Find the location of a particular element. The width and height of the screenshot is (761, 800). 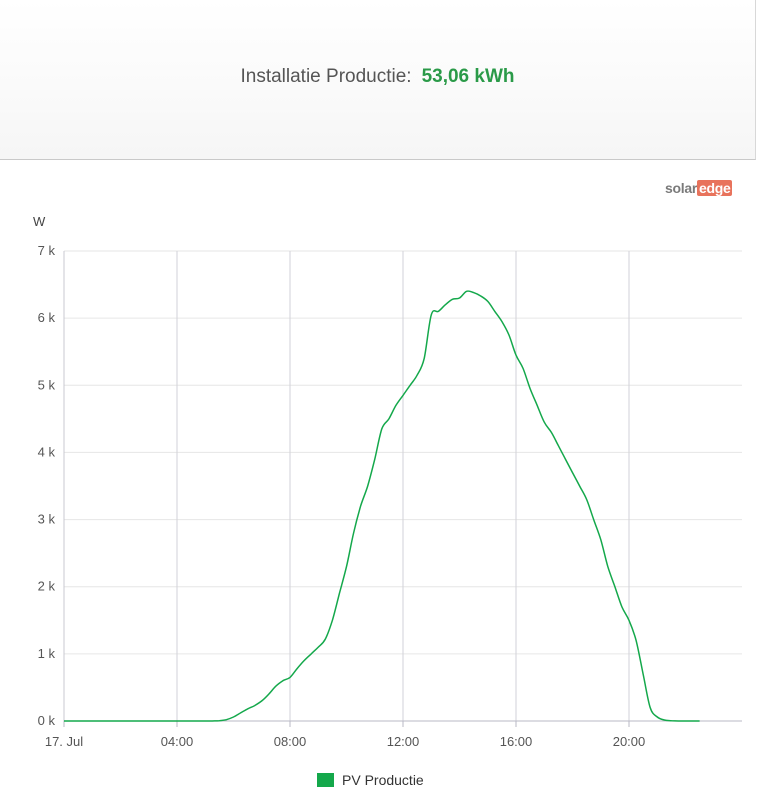

chart-legend: PV Productie is located at coordinates (370, 780).